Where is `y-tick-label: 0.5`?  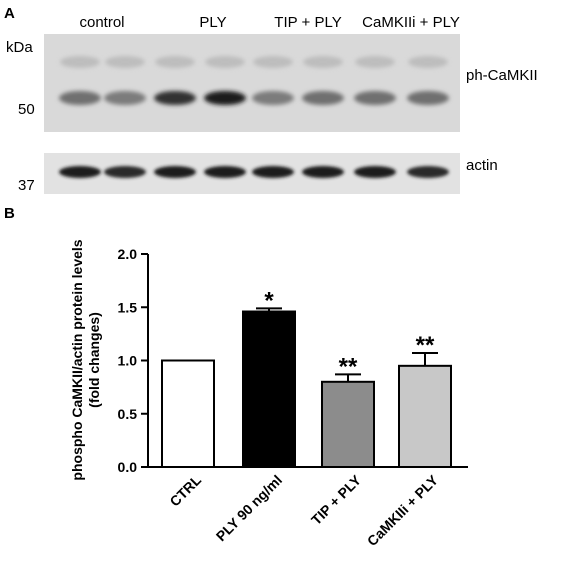
y-tick-label: 0.5 is located at coordinates (128, 414).